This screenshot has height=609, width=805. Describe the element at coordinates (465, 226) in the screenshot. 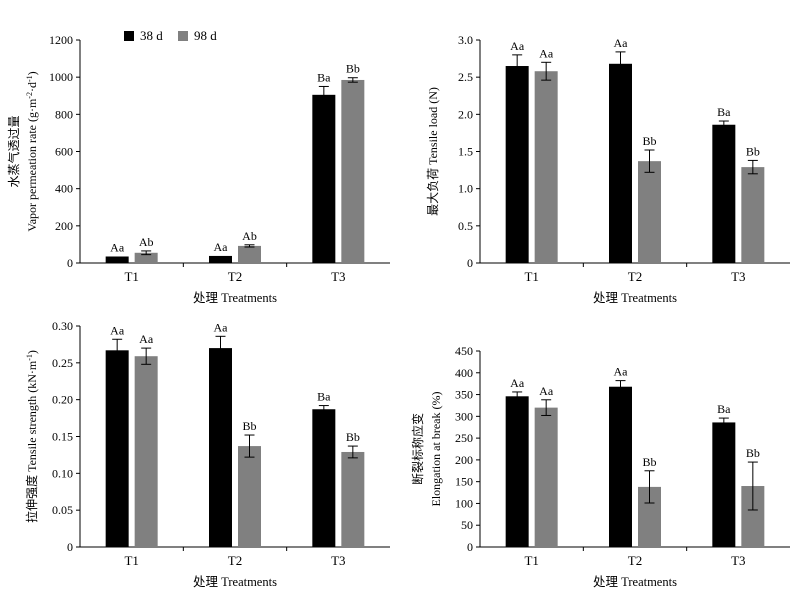

I see `y-tick-label: 0.5` at that location.